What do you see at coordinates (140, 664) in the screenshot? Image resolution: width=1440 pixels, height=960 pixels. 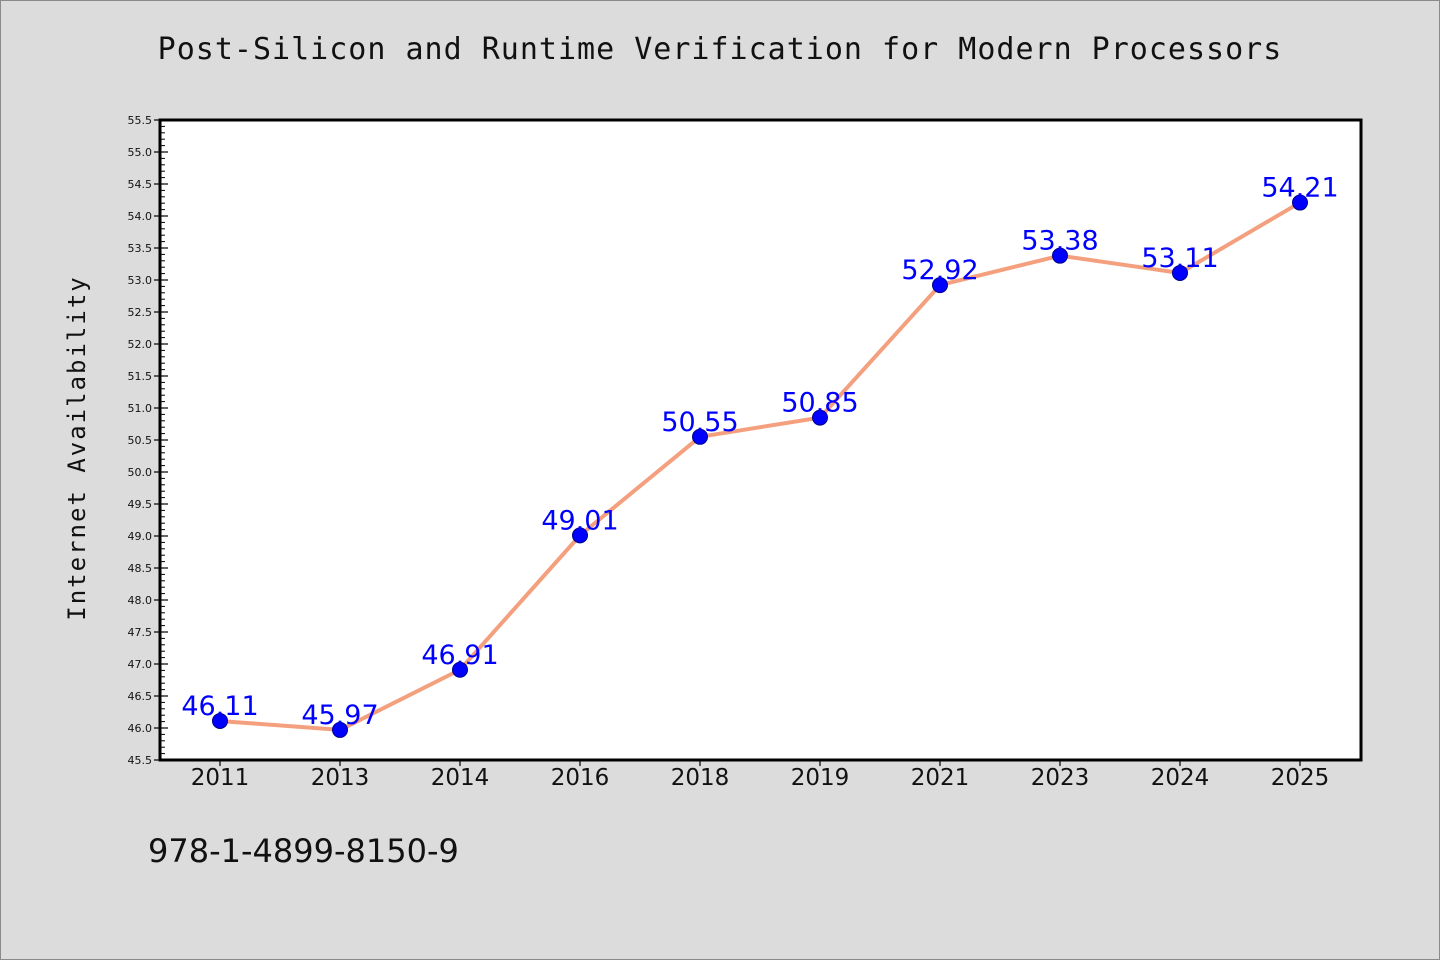 I see `y-tick-label: 47.0` at bounding box center [140, 664].